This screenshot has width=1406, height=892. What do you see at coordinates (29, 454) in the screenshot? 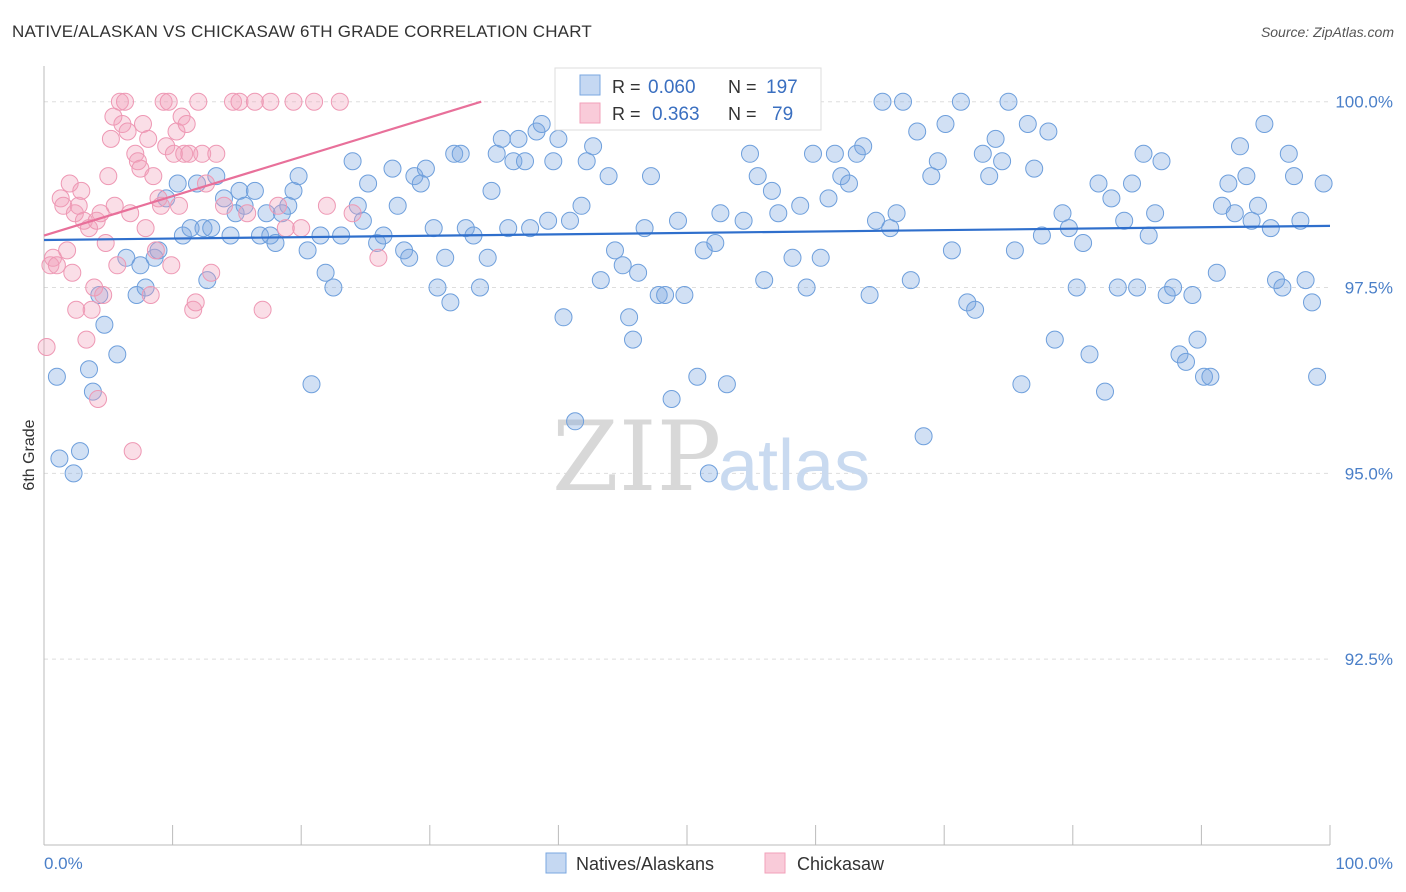
I see `y-axis-label: 6th Grade` at bounding box center [29, 454].